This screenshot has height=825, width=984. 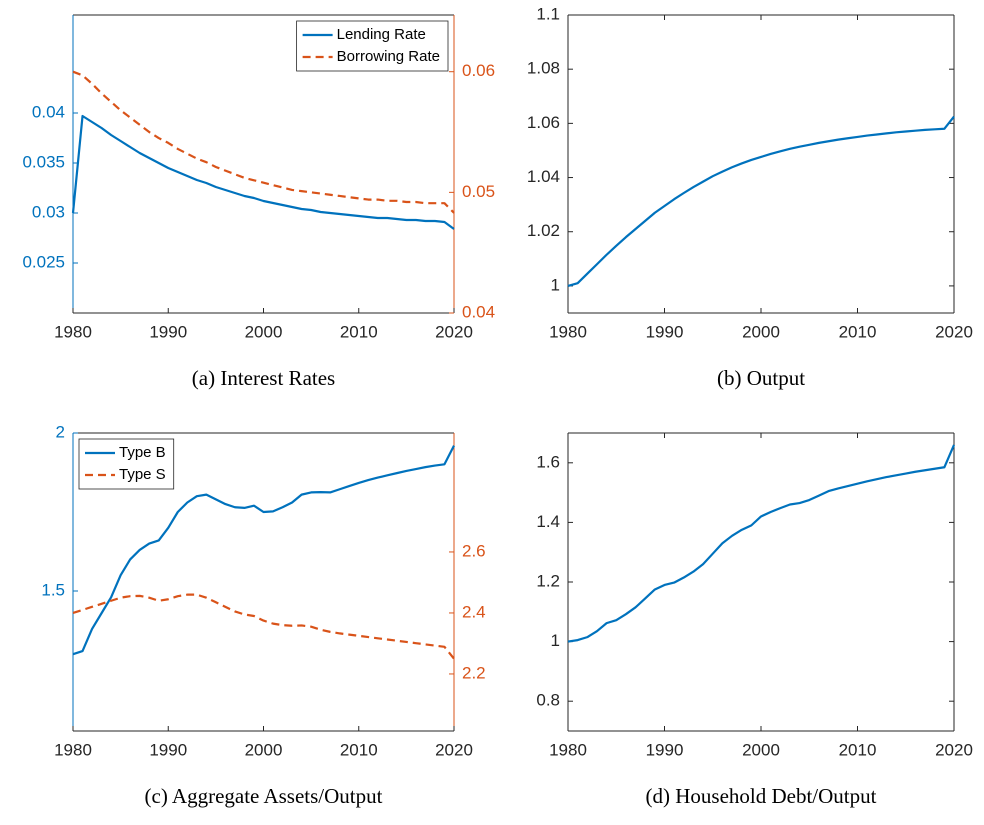 What do you see at coordinates (60, 431) in the screenshot?
I see `y-tick-label: 2` at bounding box center [60, 431].